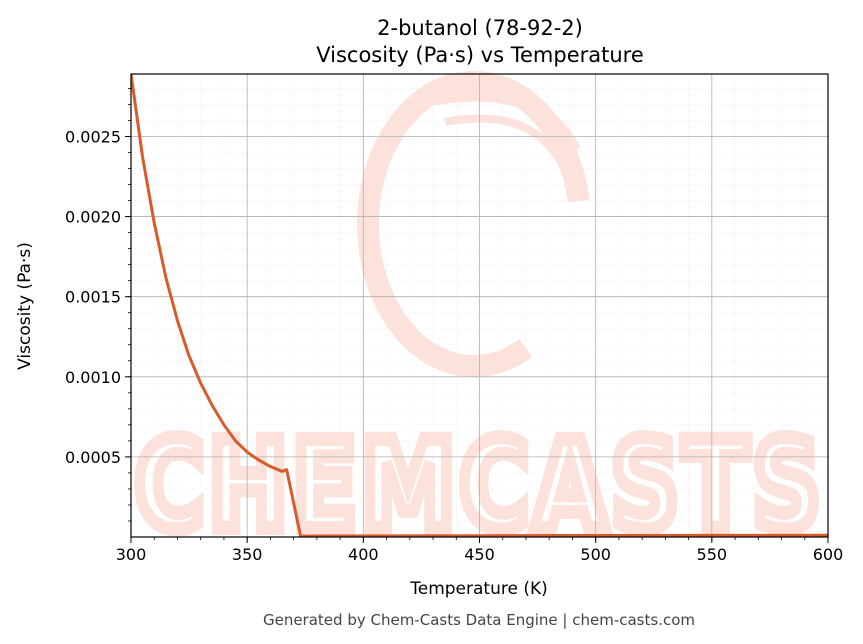 This screenshot has width=863, height=644. Describe the element at coordinates (93, 217) in the screenshot. I see `y-tick-label: 0.0020` at that location.